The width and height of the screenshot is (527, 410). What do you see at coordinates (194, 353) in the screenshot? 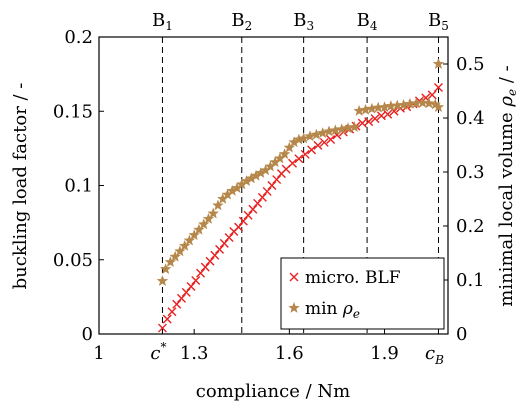
I see `x-tick-label-1: 1.3` at bounding box center [194, 353].